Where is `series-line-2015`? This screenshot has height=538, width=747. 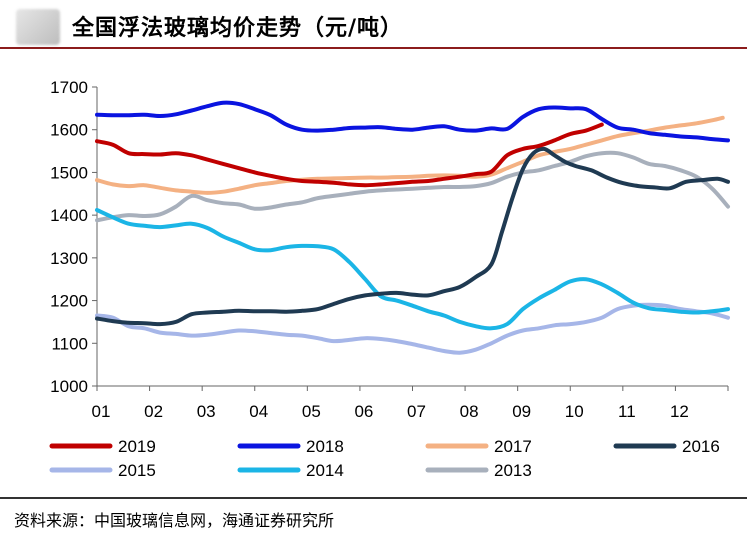
series-line-2015 is located at coordinates (412, 328).